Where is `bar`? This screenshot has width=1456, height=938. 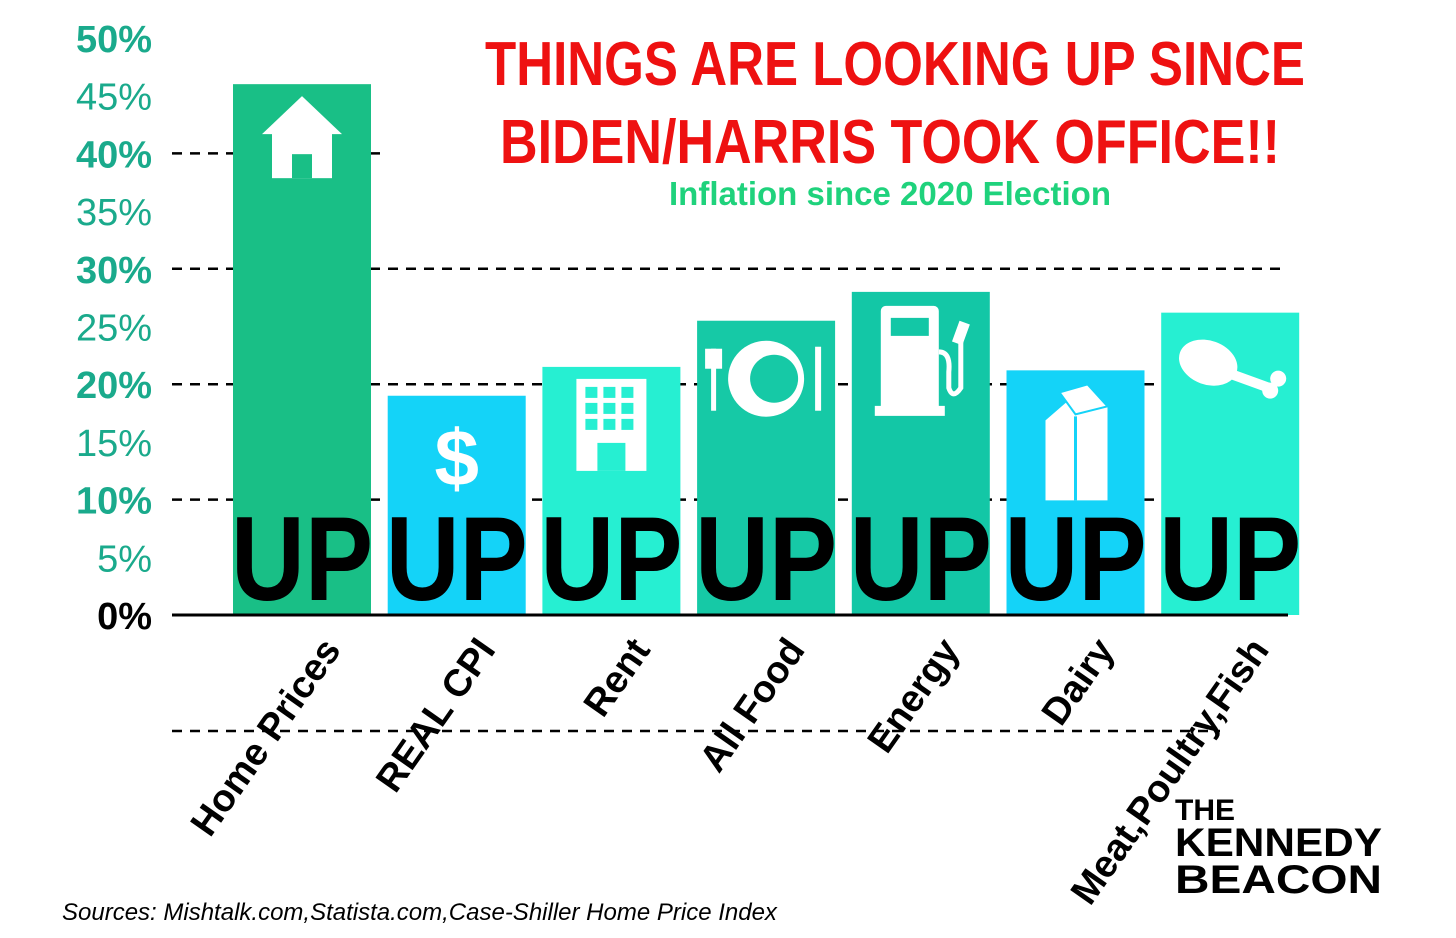
bar is located at coordinates (456, 505).